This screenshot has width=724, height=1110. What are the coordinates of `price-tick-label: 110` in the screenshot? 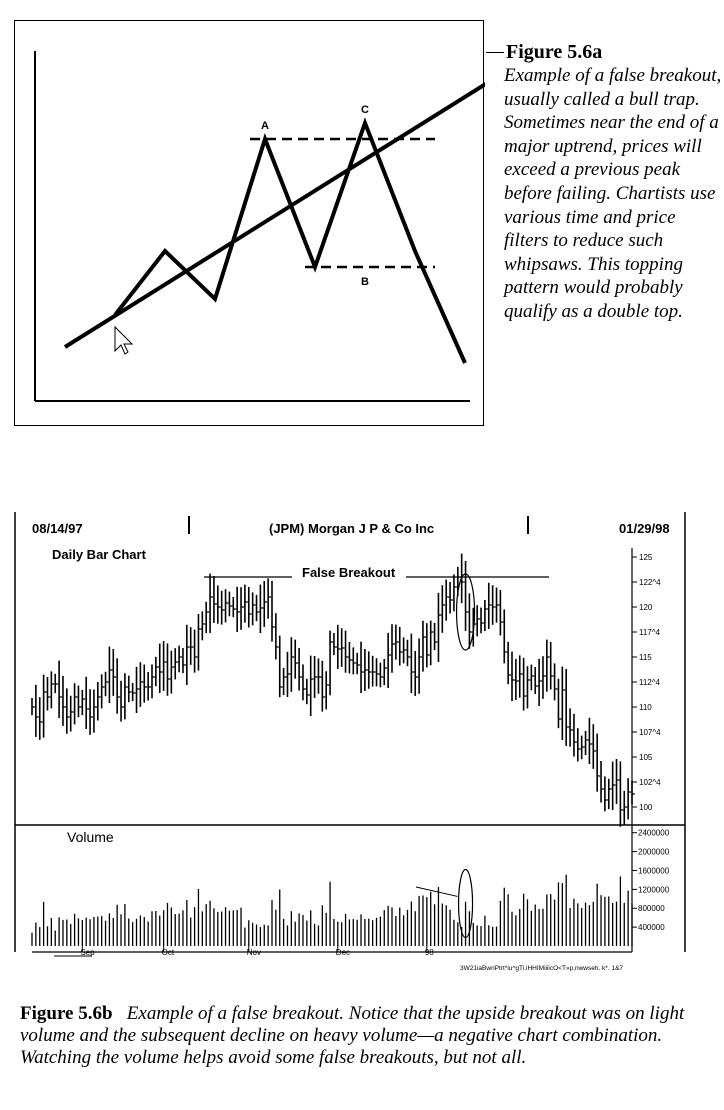 It's located at (645, 707).